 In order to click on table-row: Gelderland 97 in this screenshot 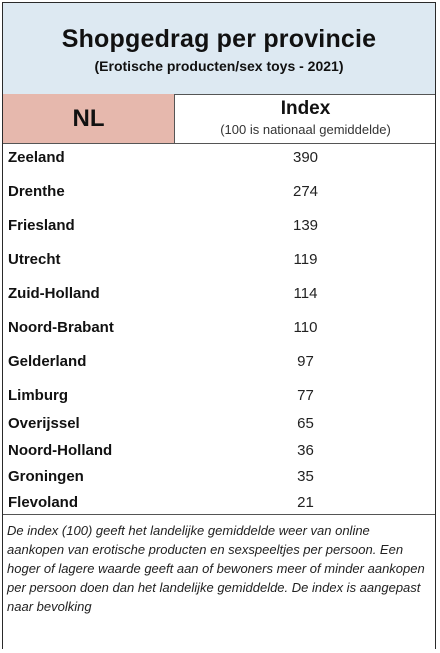, I will do `click(219, 363)`.